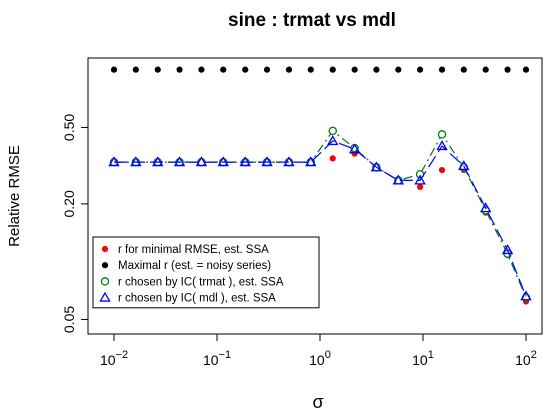 The image size is (550, 416). I want to click on y-axis-label: Relative RMSE, so click(14, 196).